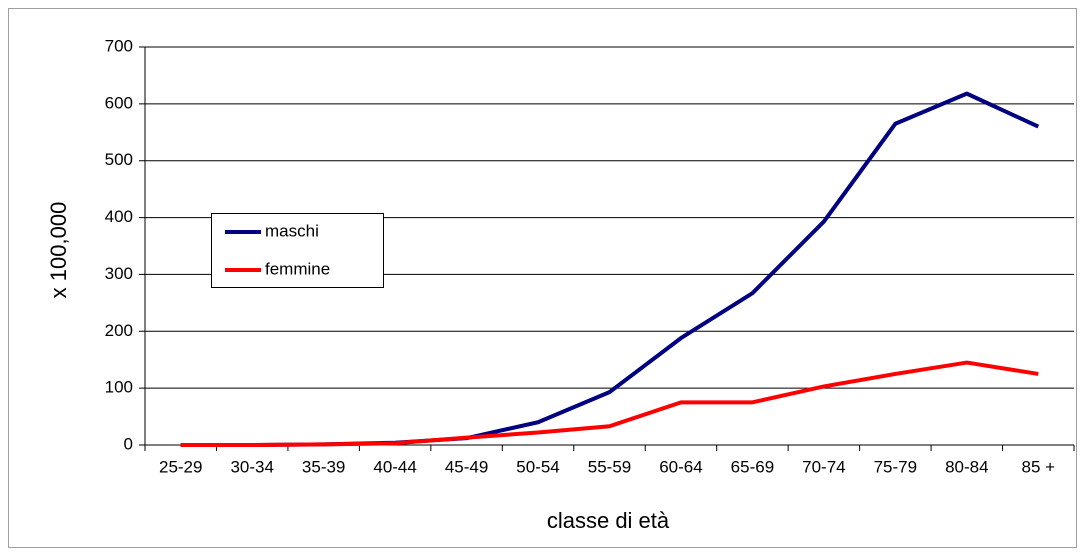 Image resolution: width=1084 pixels, height=556 pixels. Describe the element at coordinates (823, 466) in the screenshot. I see `x-tick-label: 70-74` at that location.